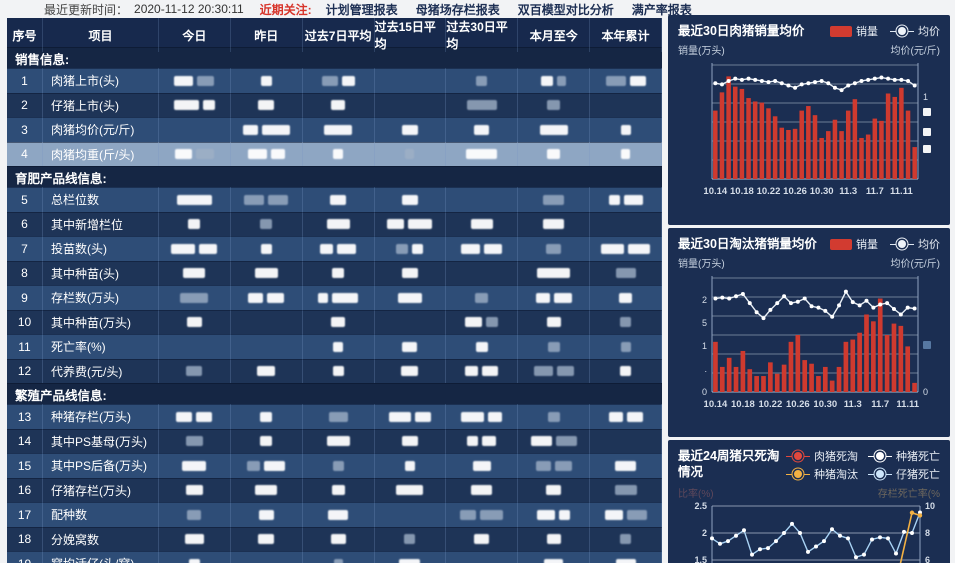  Describe the element at coordinates (661, 9) in the screenshot. I see `report-link-4: 满产率报表` at that location.